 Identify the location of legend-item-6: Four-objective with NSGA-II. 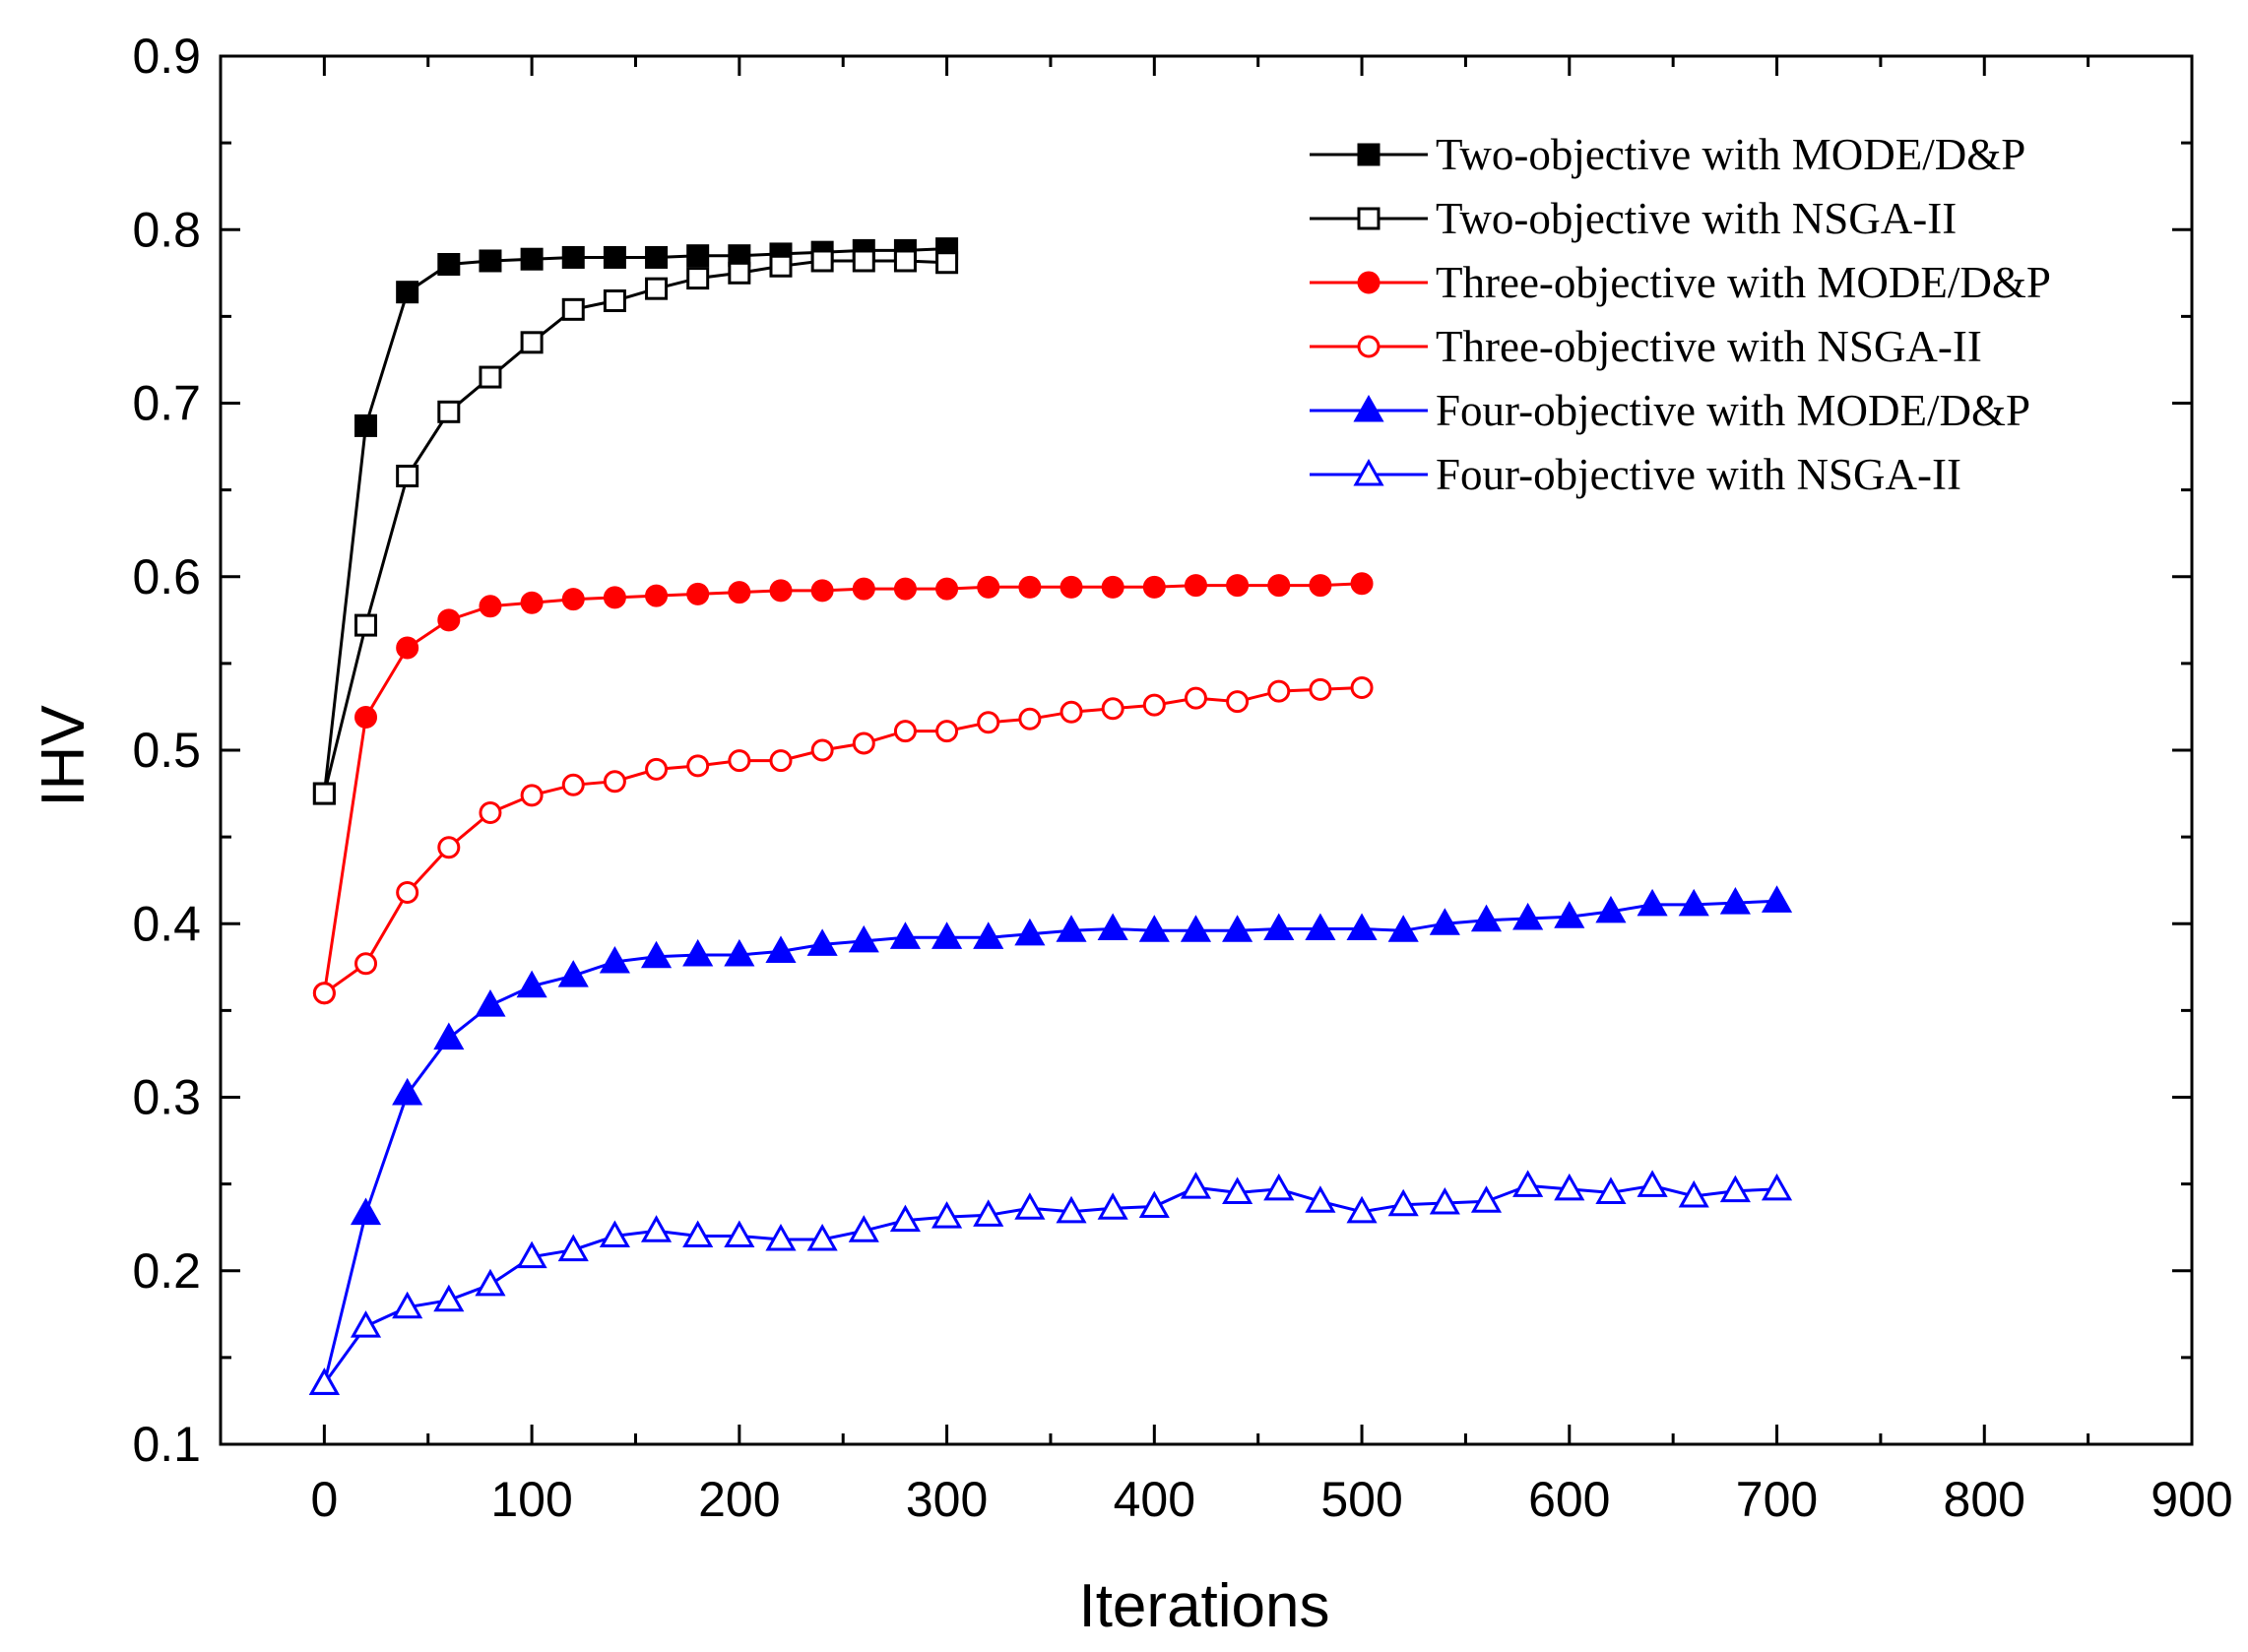
(1635, 474).